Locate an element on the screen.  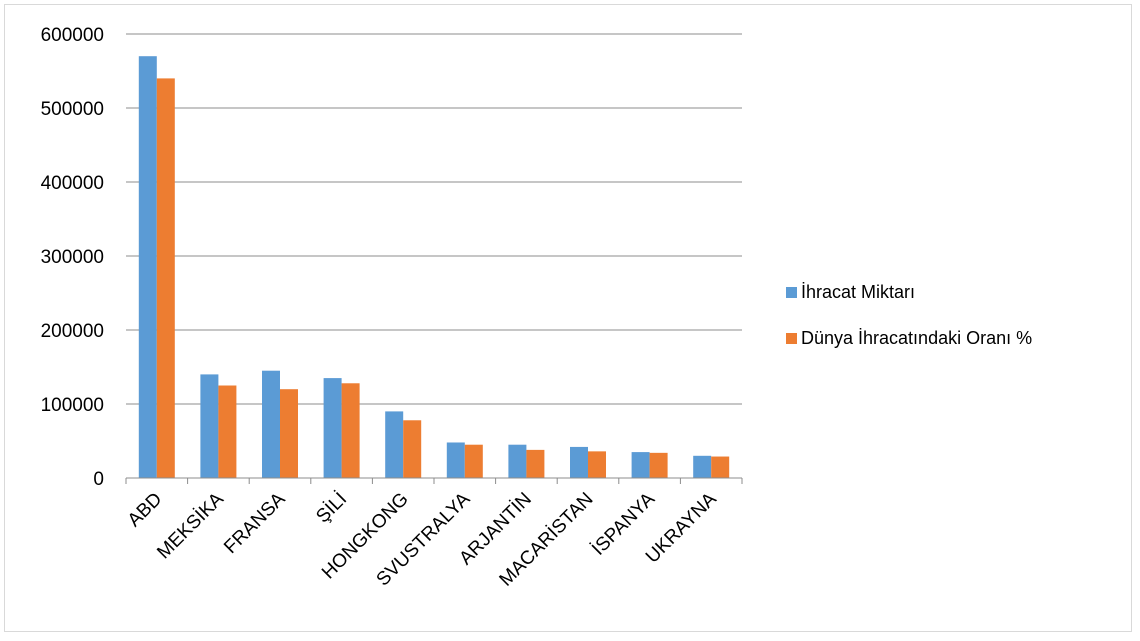
y-tick-label: 100000 is located at coordinates (72, 405).